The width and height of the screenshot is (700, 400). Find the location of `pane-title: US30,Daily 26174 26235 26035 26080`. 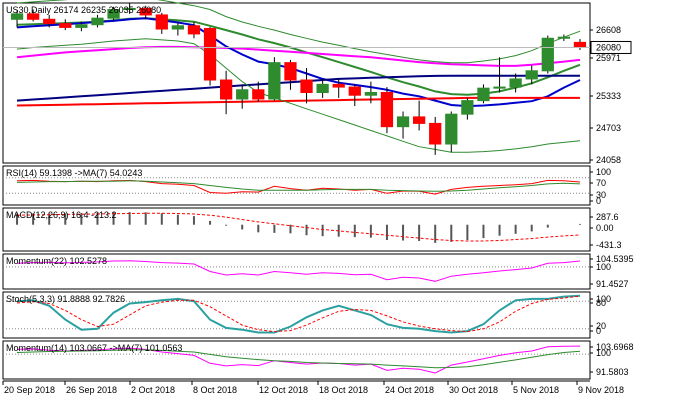

pane-title: US30,Daily 26174 26235 26035 26080 is located at coordinates (83, 10).